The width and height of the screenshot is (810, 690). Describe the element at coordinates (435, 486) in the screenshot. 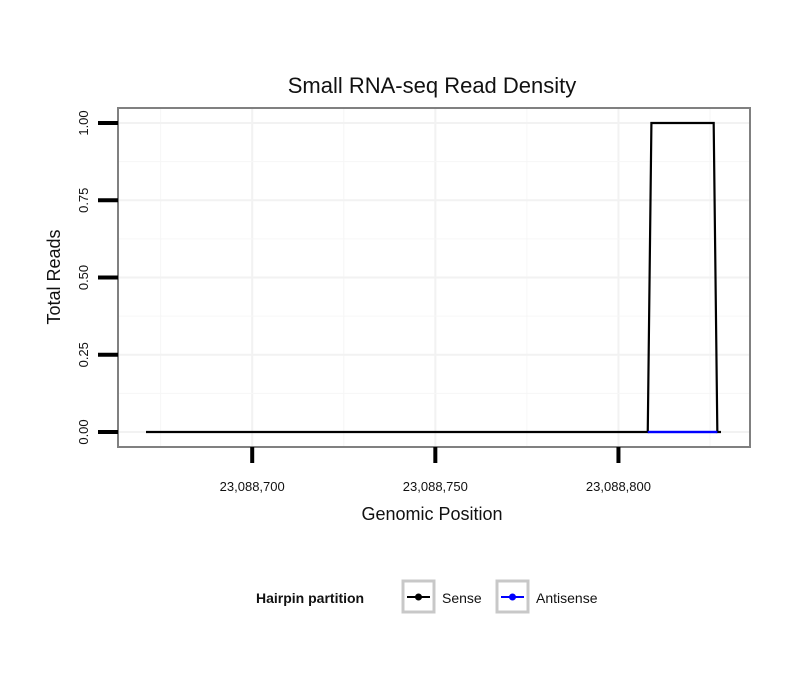

I see `x-tick-label: 23,088,750` at that location.